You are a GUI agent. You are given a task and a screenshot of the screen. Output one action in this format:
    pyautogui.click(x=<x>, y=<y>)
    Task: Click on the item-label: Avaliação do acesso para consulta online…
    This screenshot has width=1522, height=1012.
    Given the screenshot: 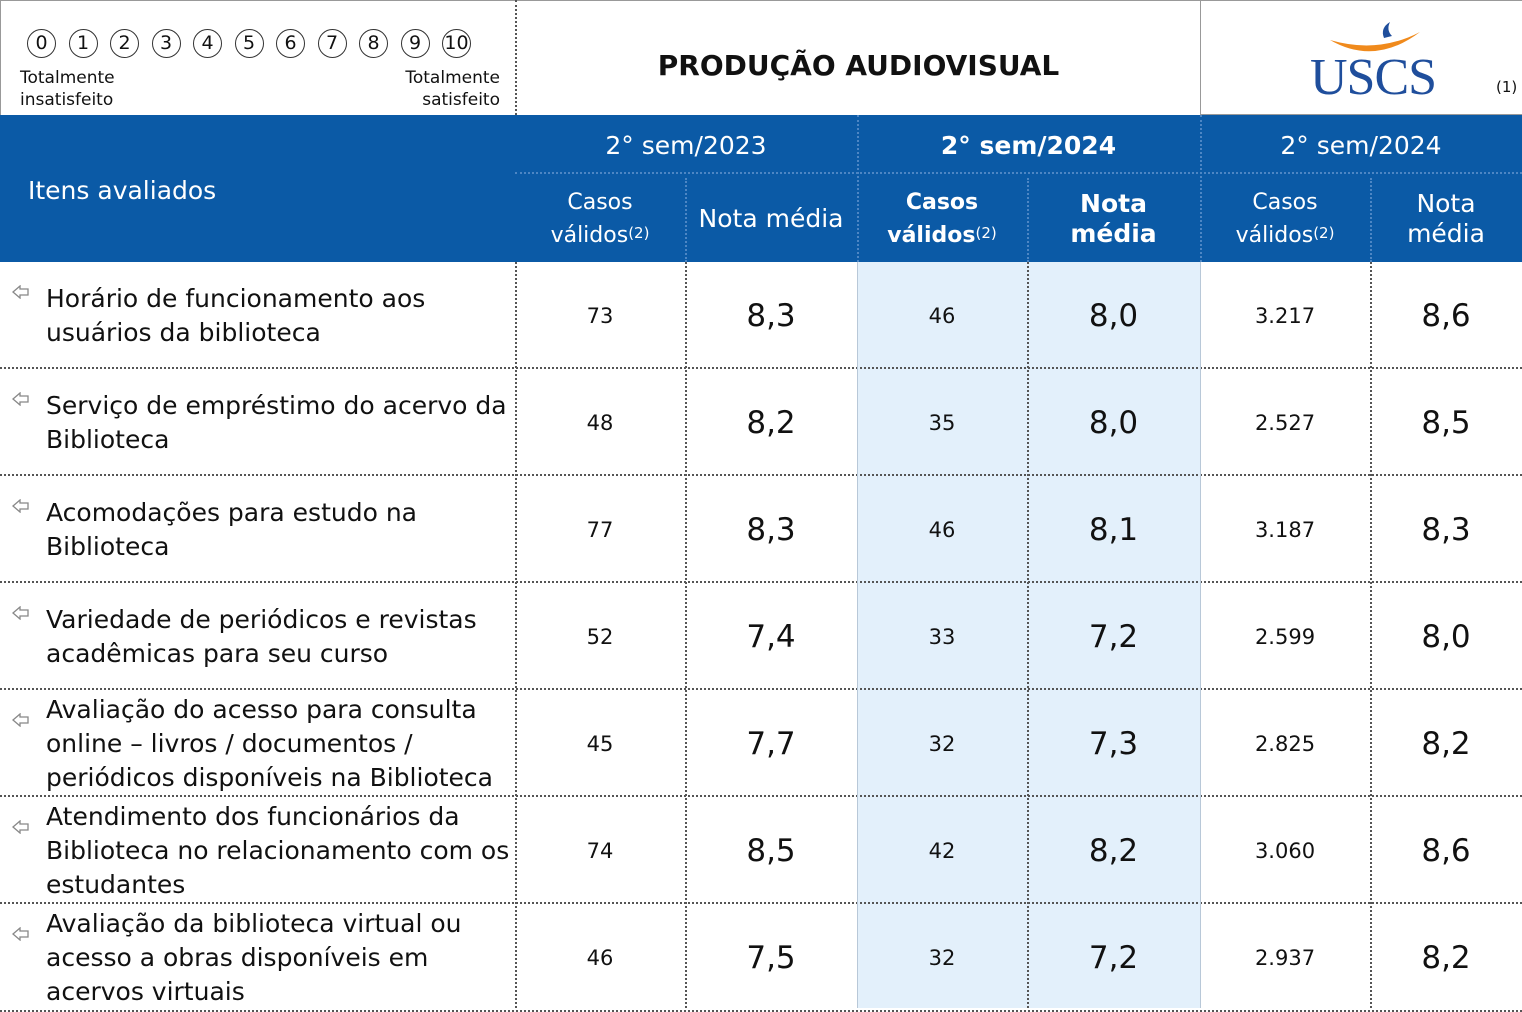 What is the action you would take?
    pyautogui.click(x=269, y=743)
    